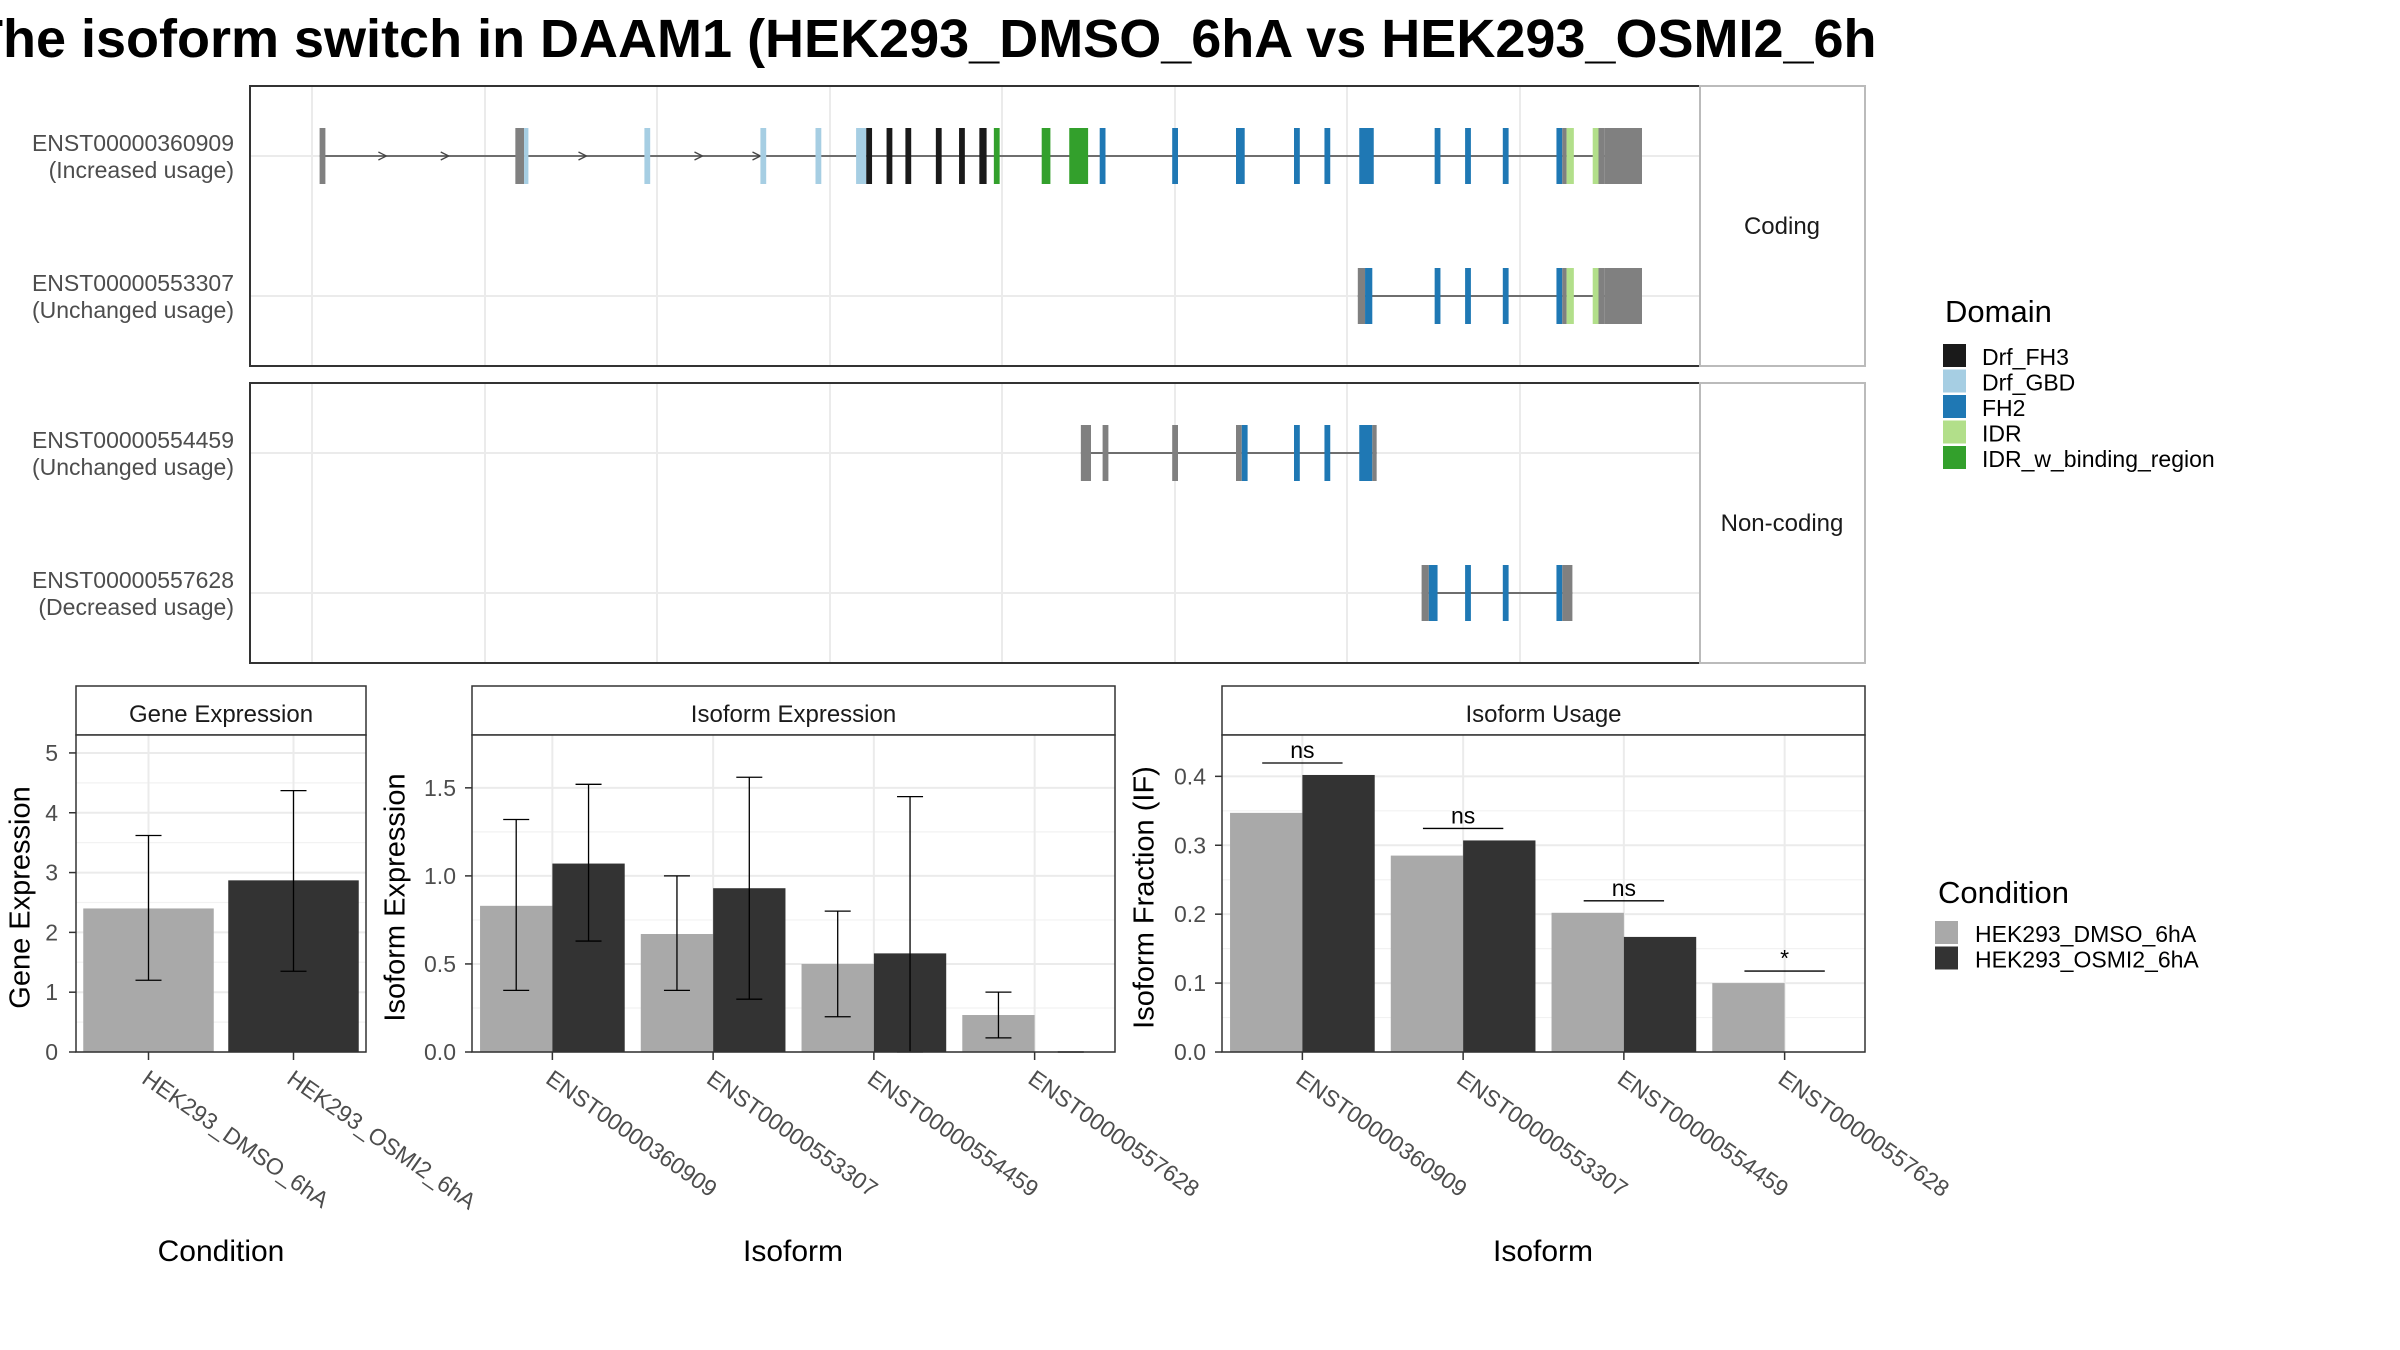 The width and height of the screenshot is (2400, 1350). Describe the element at coordinates (51, 932) in the screenshot. I see `y-tick-label: 2` at that location.